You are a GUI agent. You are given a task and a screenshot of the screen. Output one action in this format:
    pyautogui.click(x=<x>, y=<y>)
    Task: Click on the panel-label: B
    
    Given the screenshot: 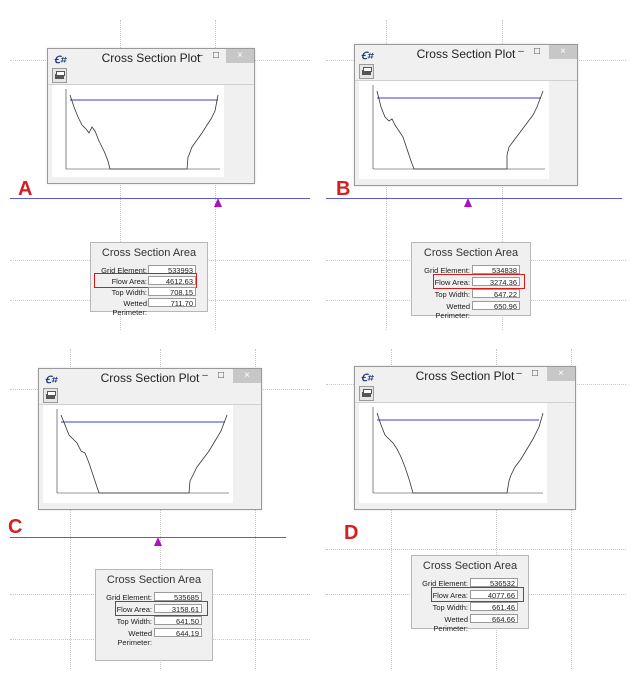 What is the action you would take?
    pyautogui.click(x=343, y=189)
    